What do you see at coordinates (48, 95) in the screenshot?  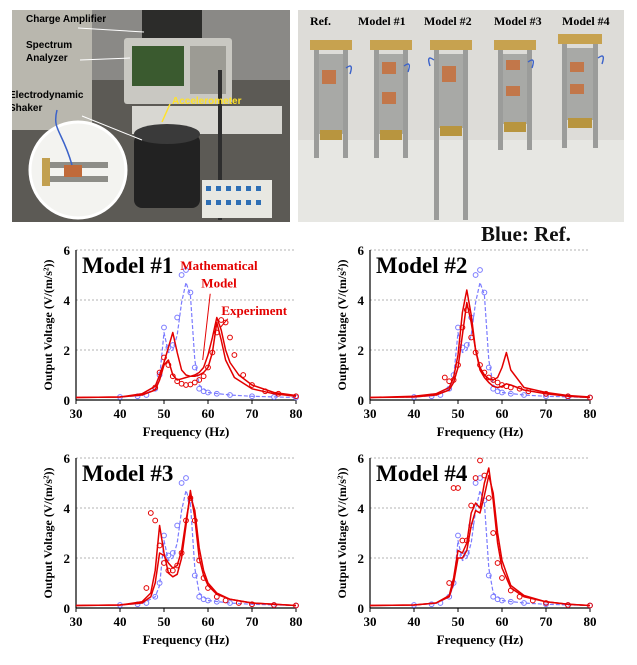 I see `label-shaker-line1: Electrodynamic` at bounding box center [48, 95].